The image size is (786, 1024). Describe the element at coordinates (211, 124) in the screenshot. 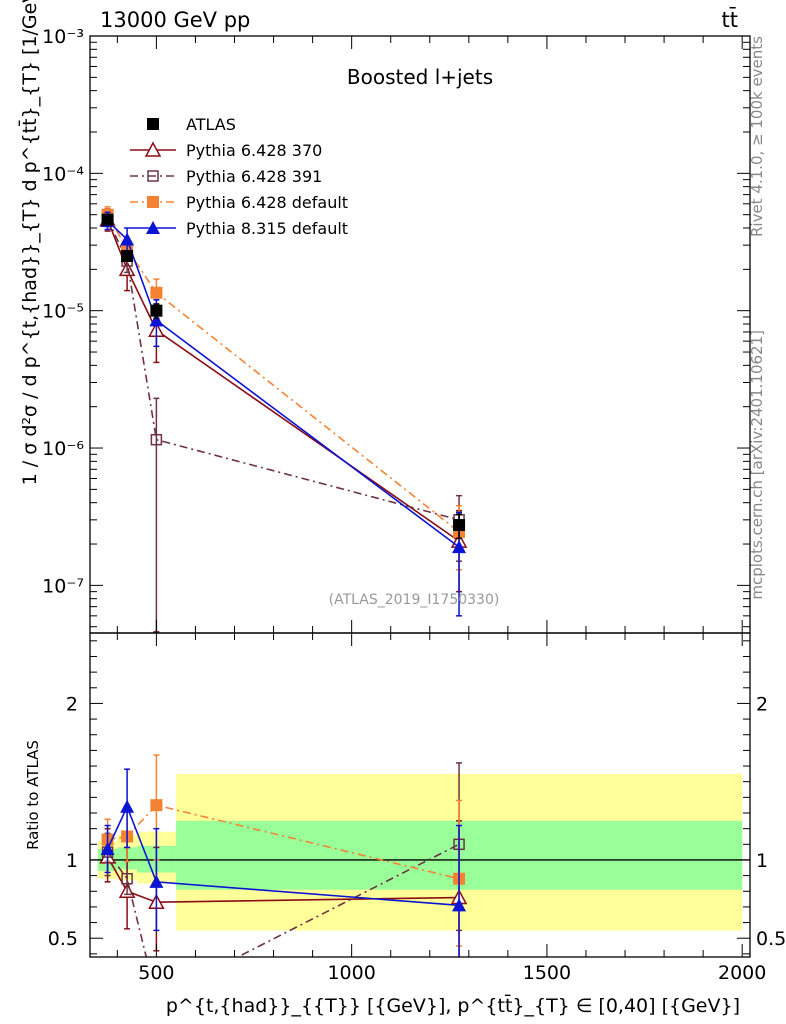

I see `legend-label: ATLAS` at that location.